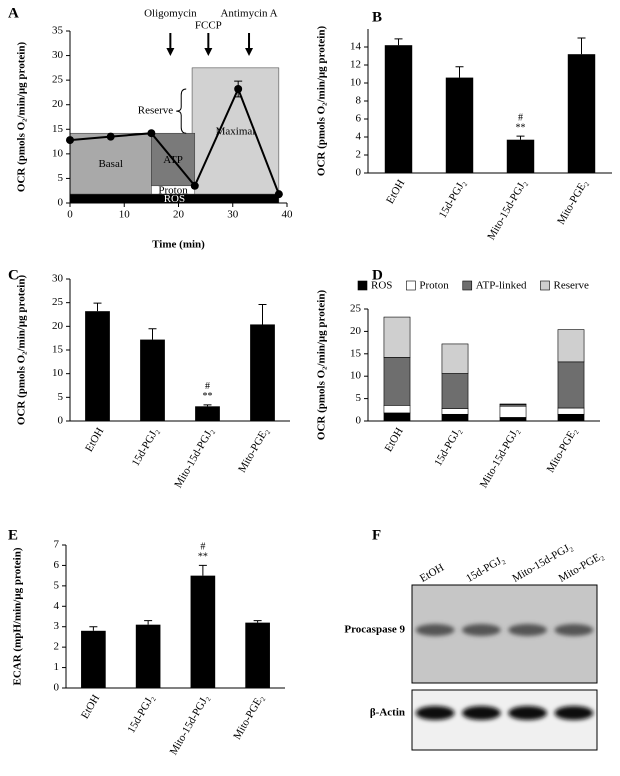 This screenshot has width=620, height=776. What do you see at coordinates (504, 720) in the screenshot?
I see `blot-panel` at bounding box center [504, 720].